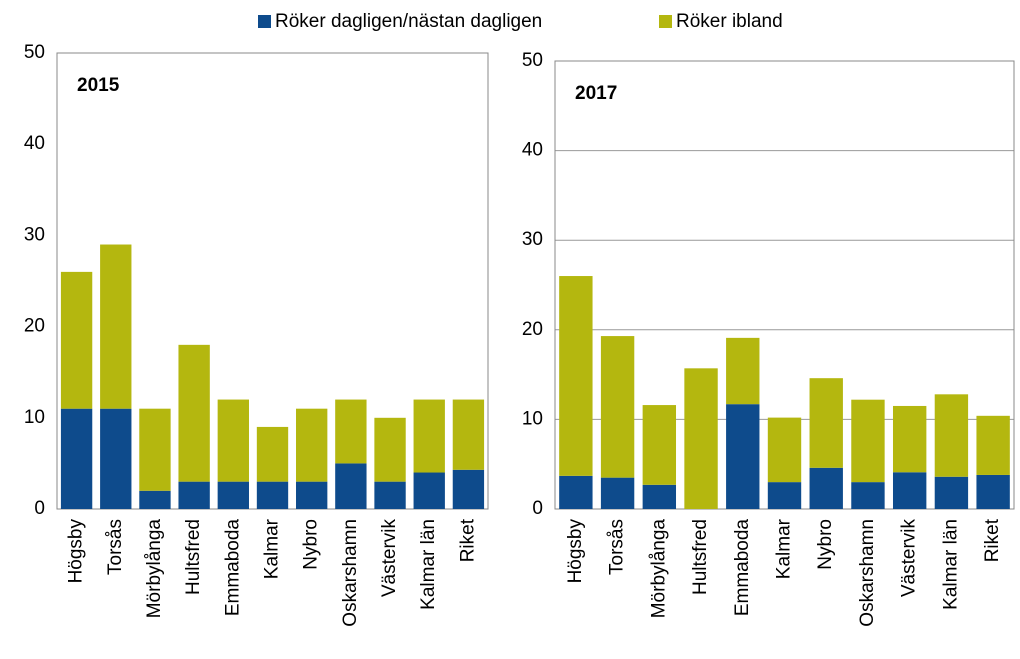 Image resolution: width=1020 pixels, height=659 pixels. What do you see at coordinates (98, 85) in the screenshot?
I see `chart-title: 2015` at bounding box center [98, 85].